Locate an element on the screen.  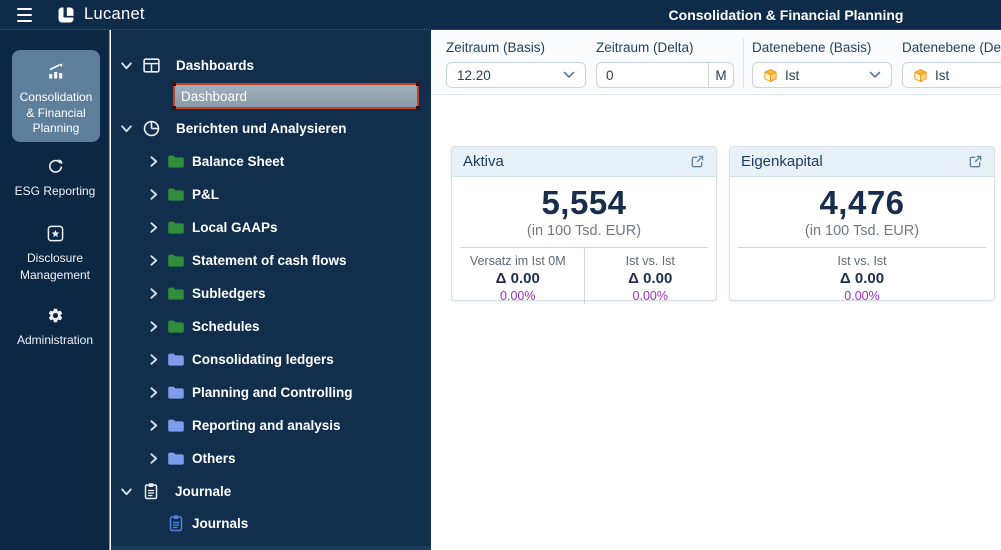
filter-zeitraum-delta: Zeitraum (Delta) M is located at coordinates (665, 64).